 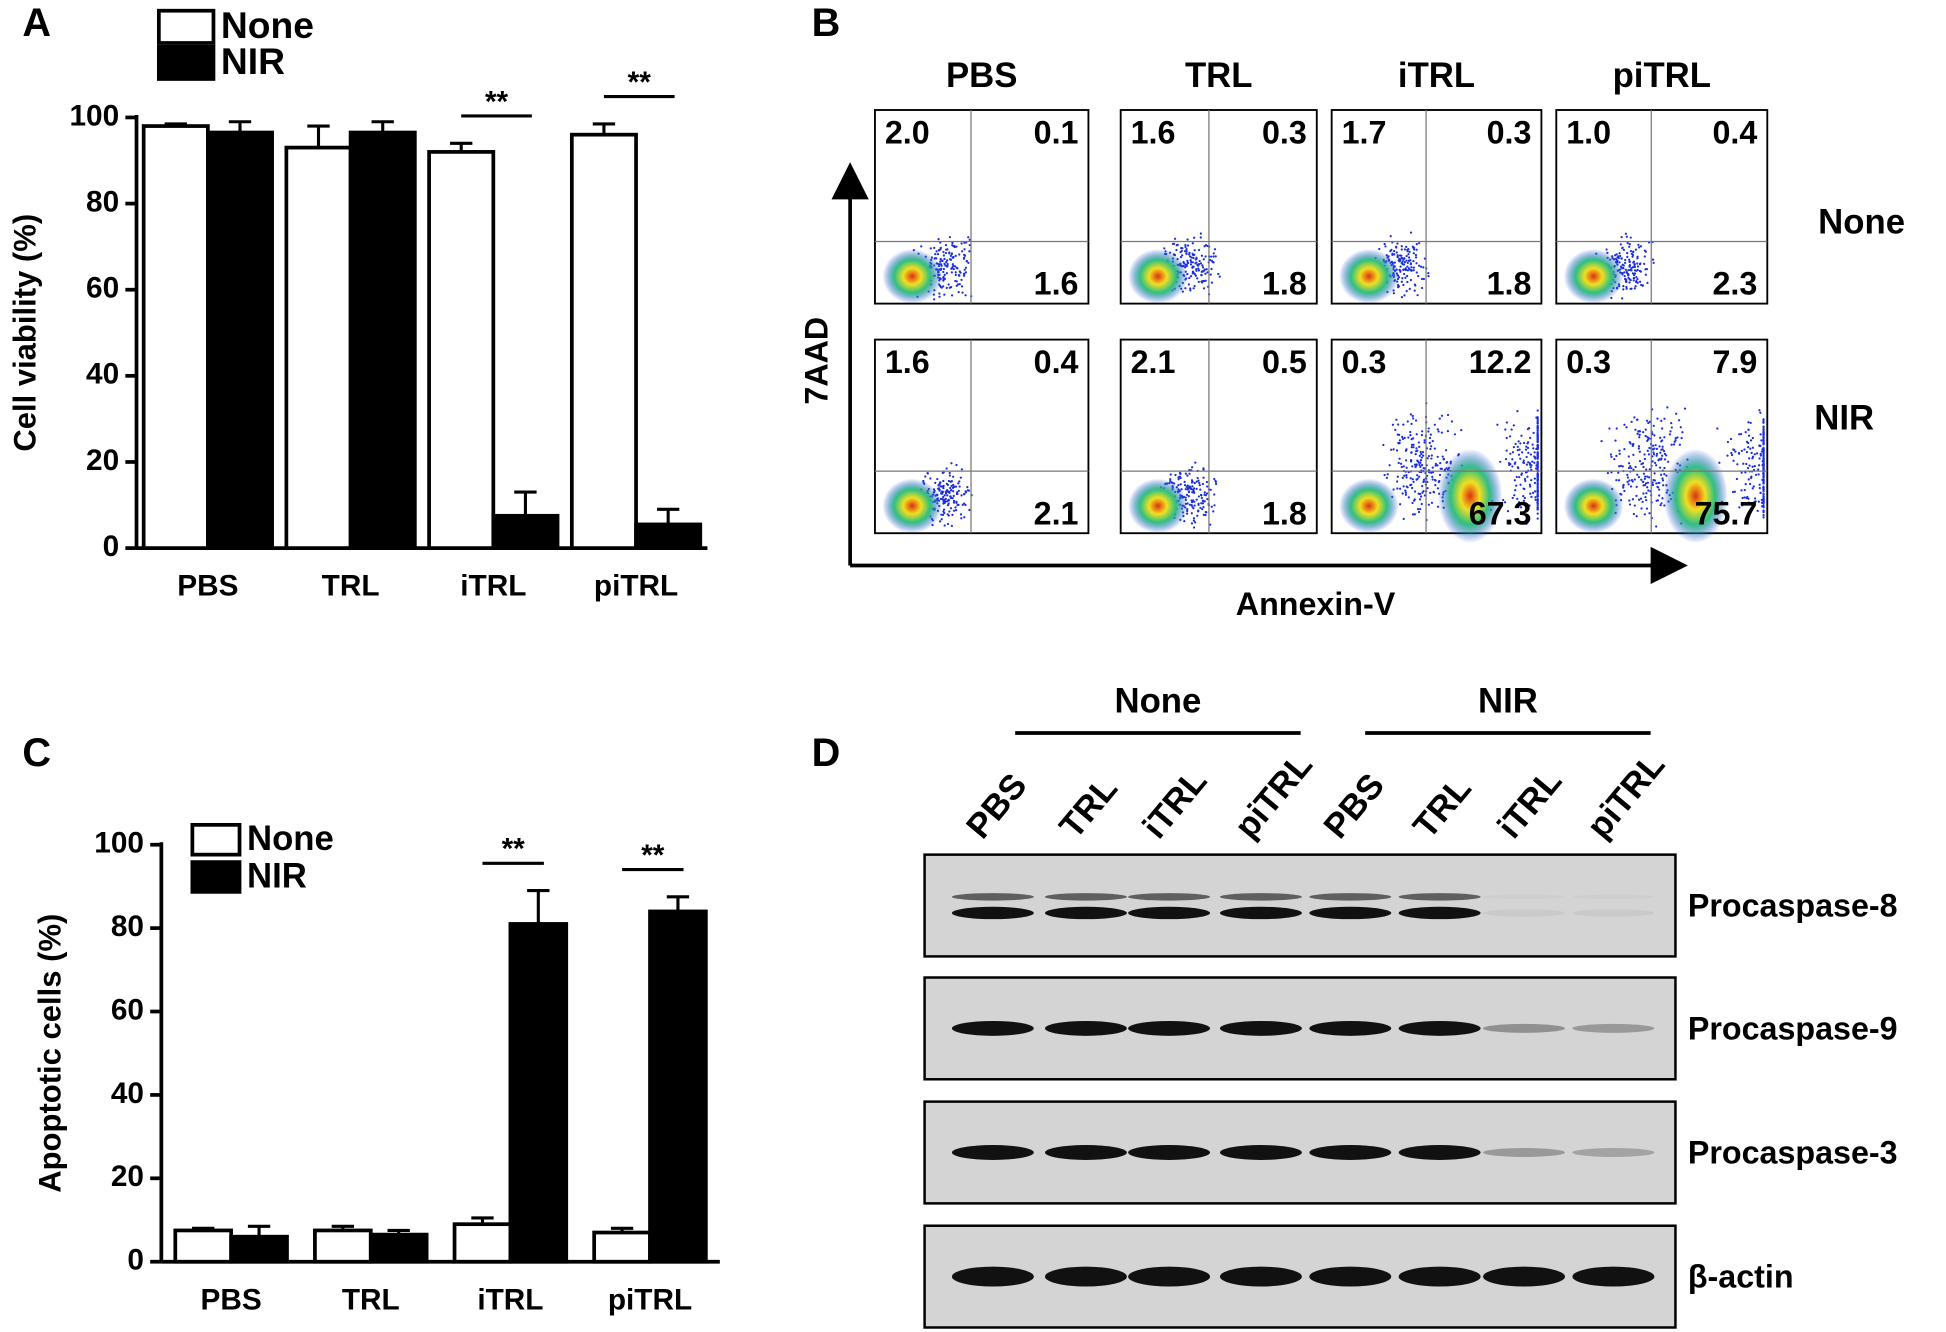 What do you see at coordinates (382, 340) in the screenshot?
I see `bar` at bounding box center [382, 340].